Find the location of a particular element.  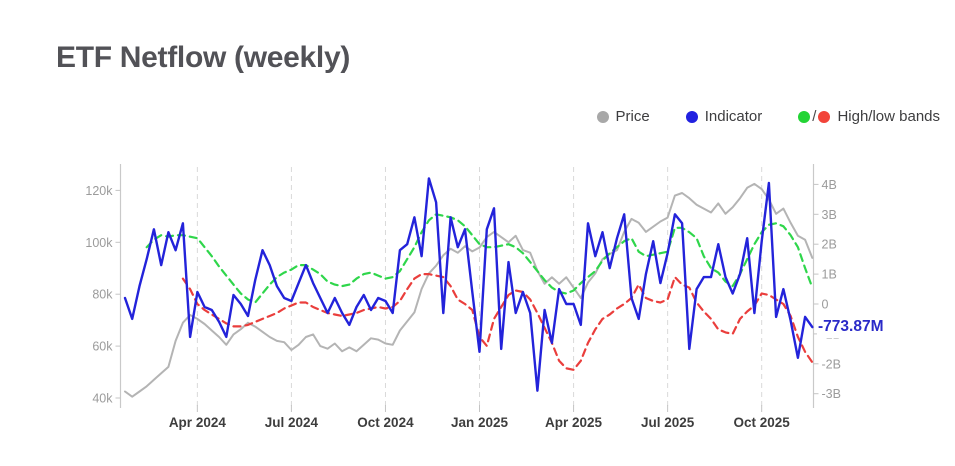

svg-text: Oct 2025 is located at coordinates (762, 422).